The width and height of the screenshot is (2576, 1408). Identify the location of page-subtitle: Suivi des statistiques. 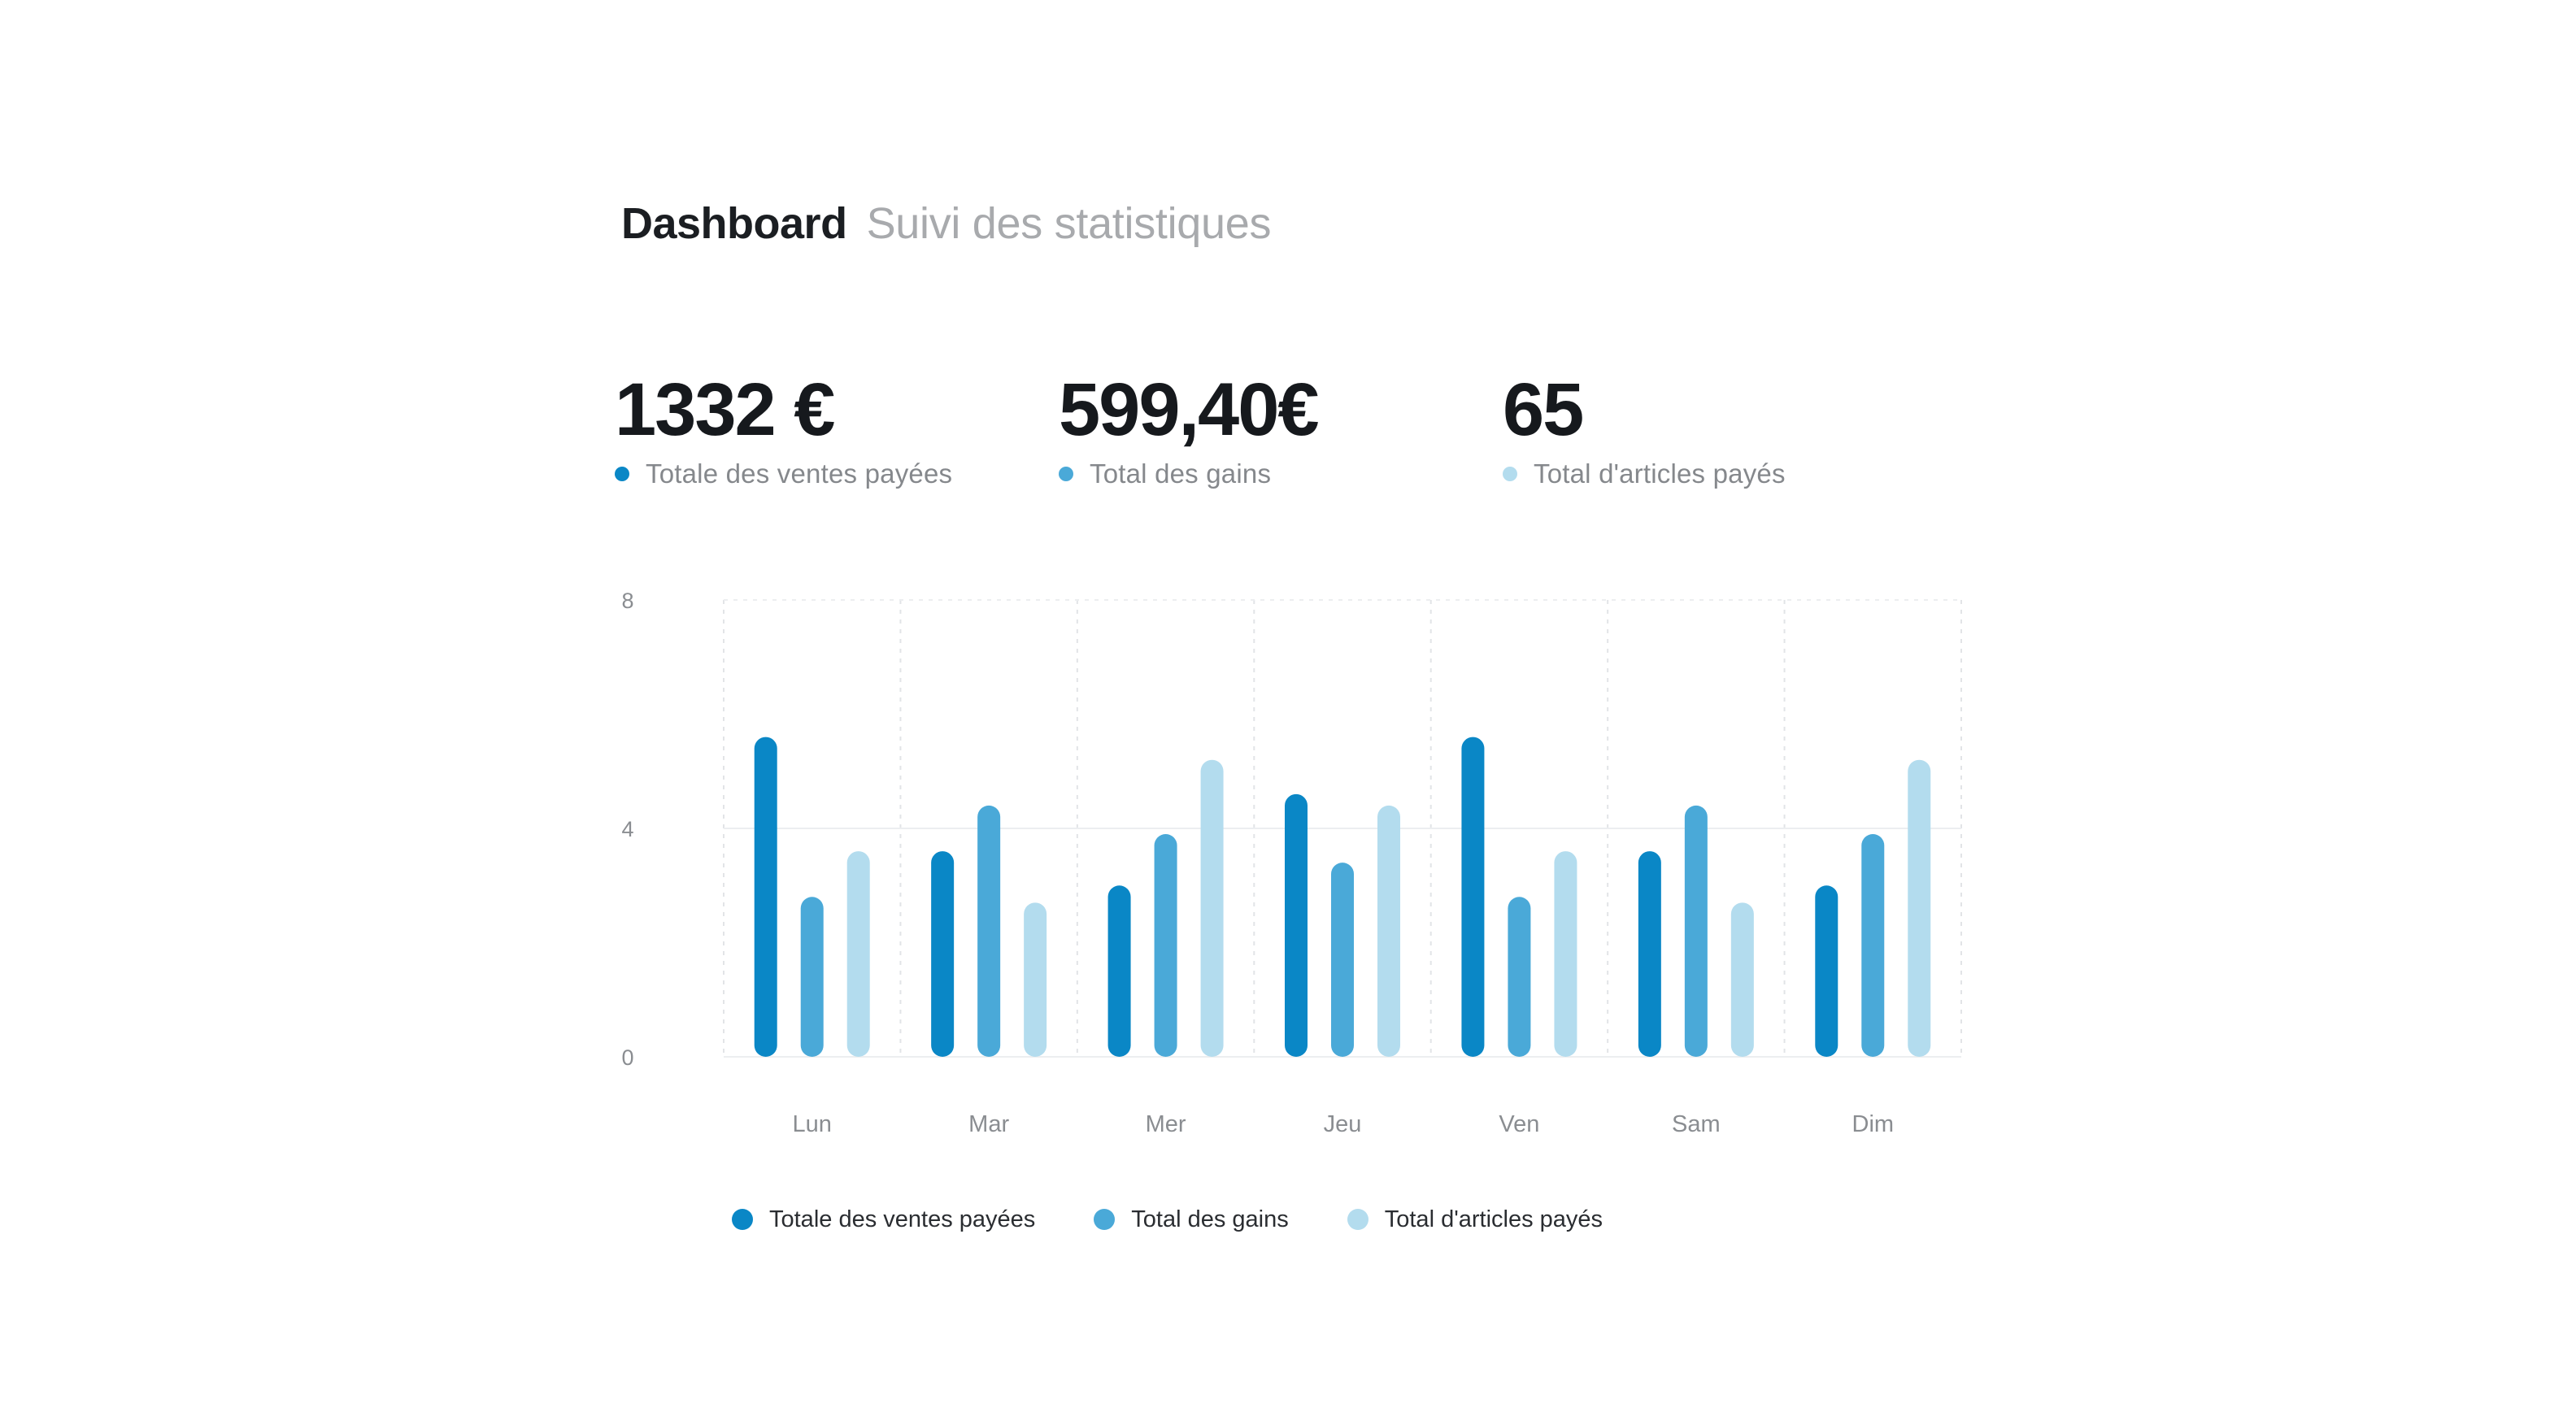
(1069, 223).